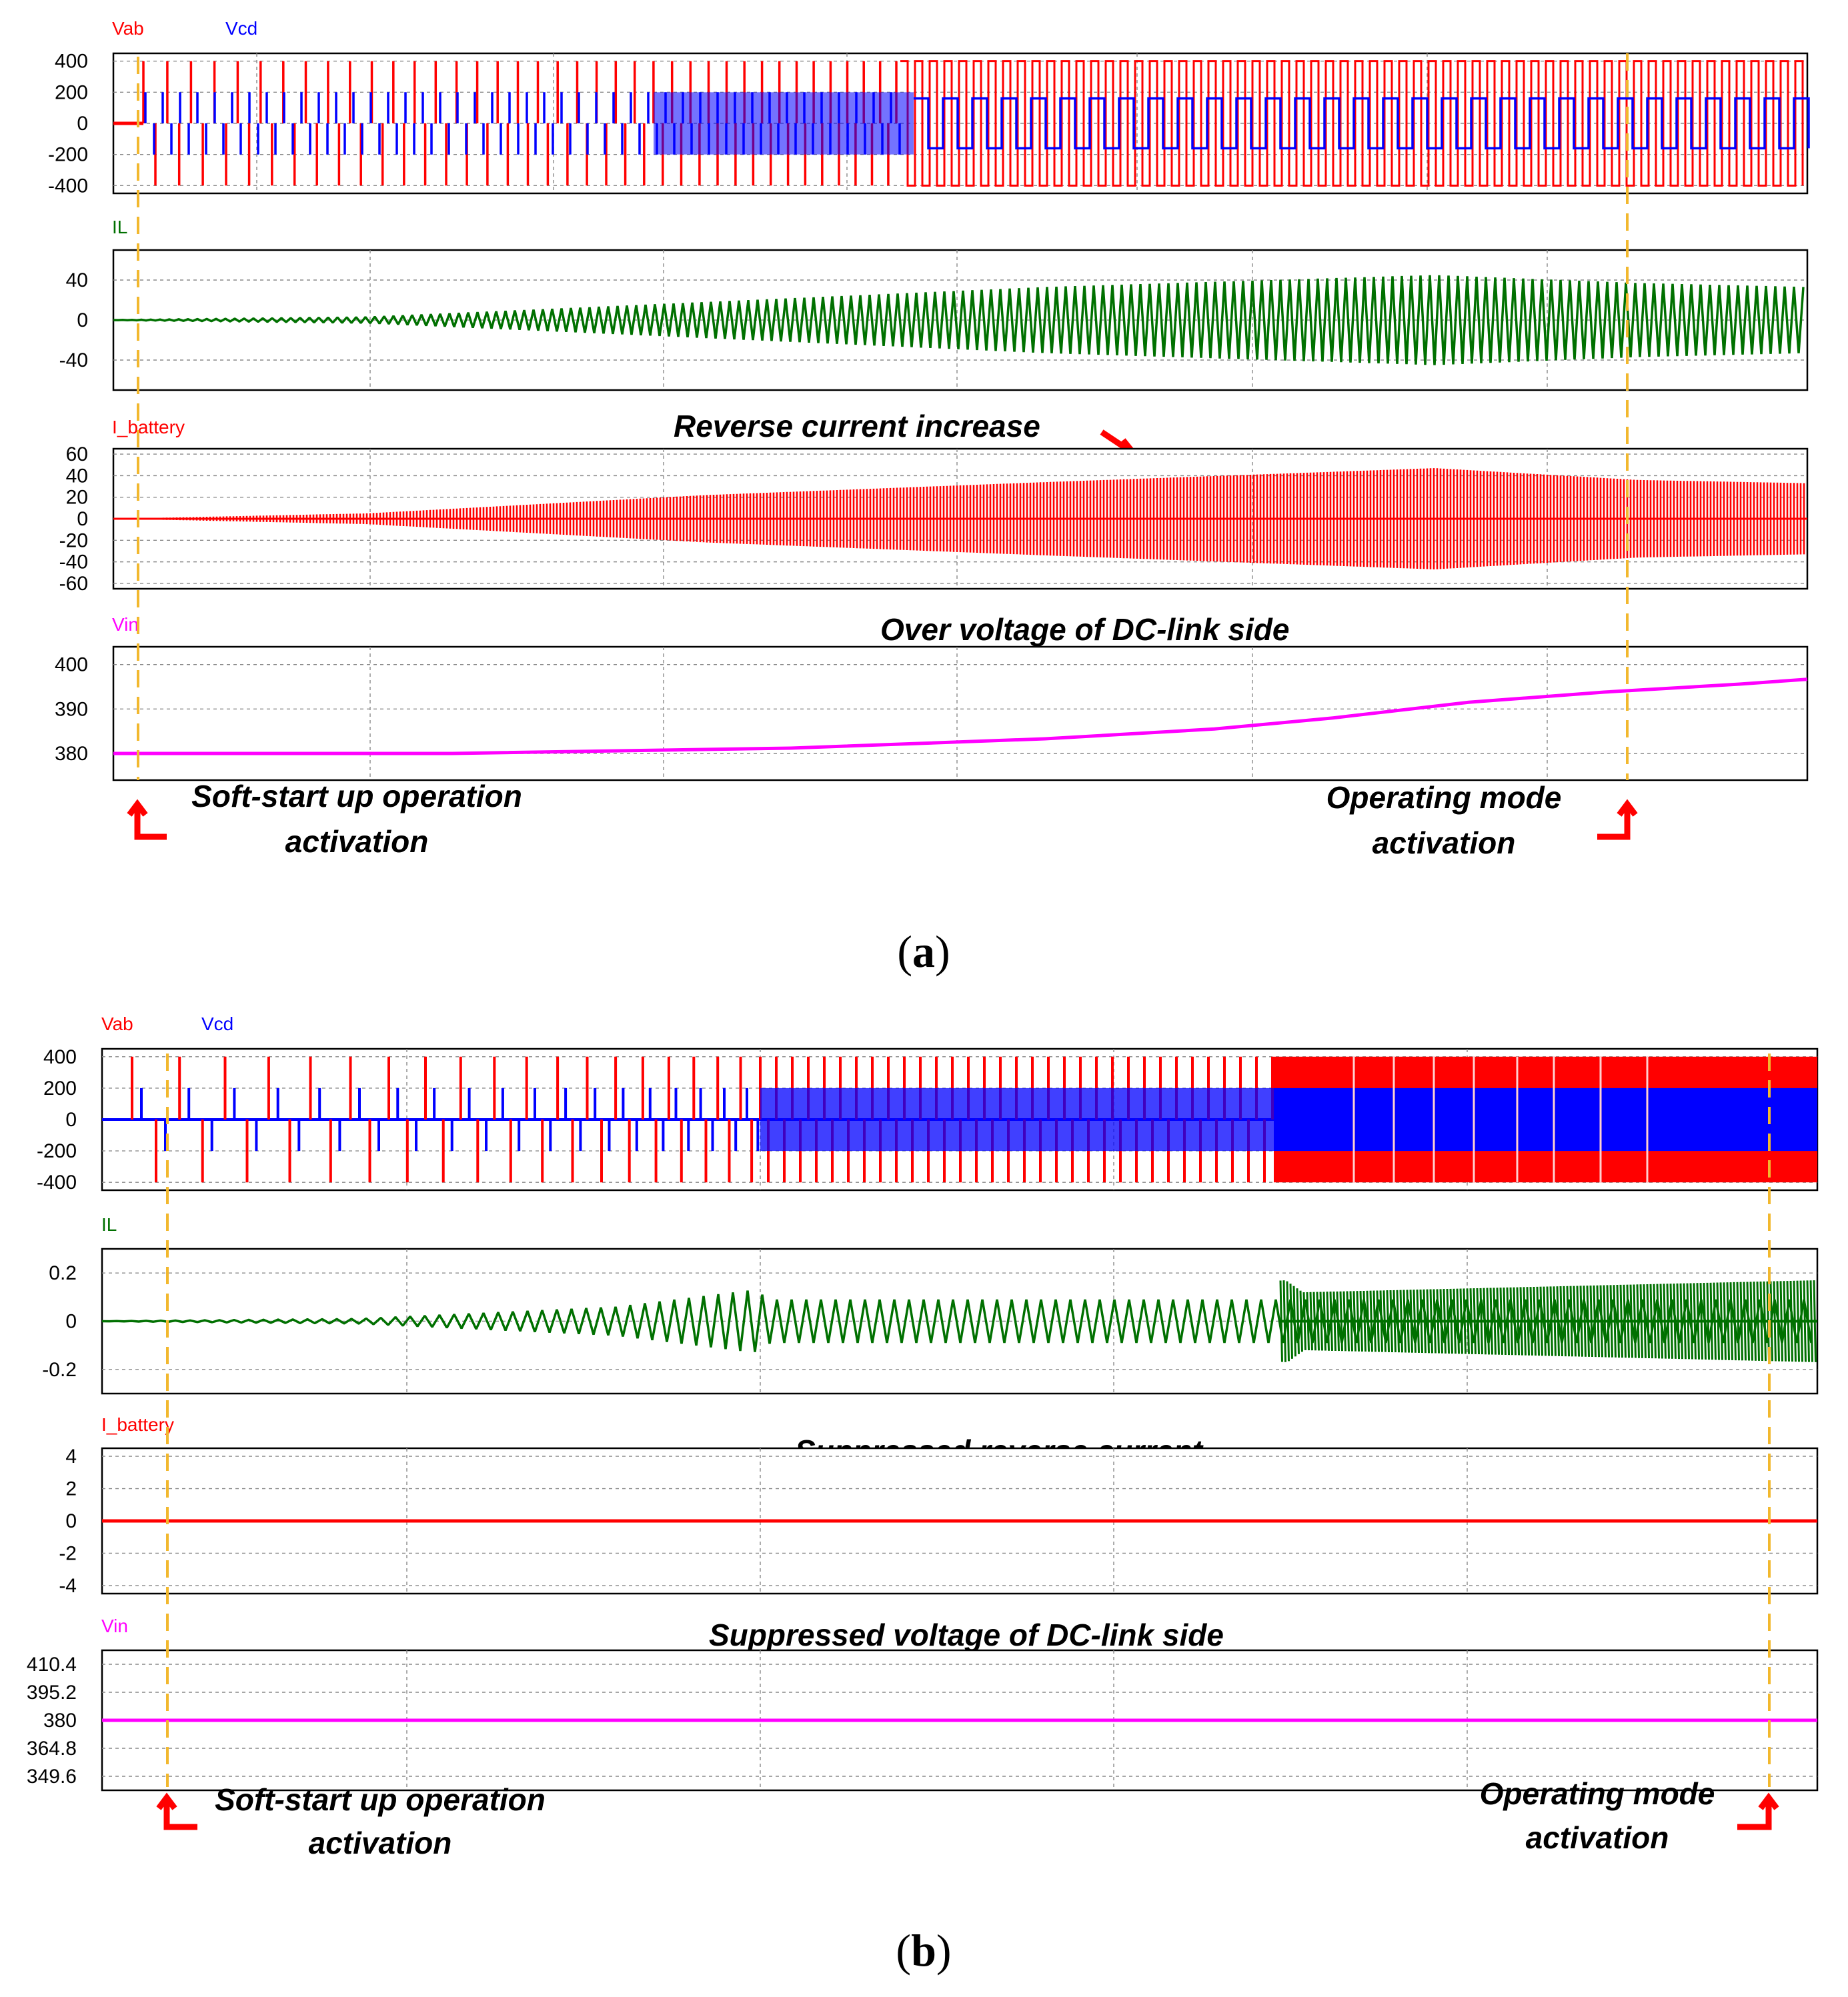 This screenshot has width=1848, height=1997. I want to click on plot-b-voltages: Vab Vcd 400 200 0 -200 -400, so click(928, 1104).